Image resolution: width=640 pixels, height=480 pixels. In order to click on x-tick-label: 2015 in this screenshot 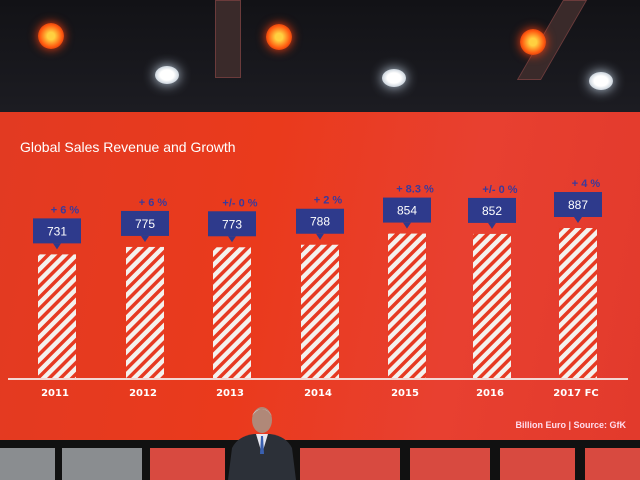, I will do `click(405, 393)`.